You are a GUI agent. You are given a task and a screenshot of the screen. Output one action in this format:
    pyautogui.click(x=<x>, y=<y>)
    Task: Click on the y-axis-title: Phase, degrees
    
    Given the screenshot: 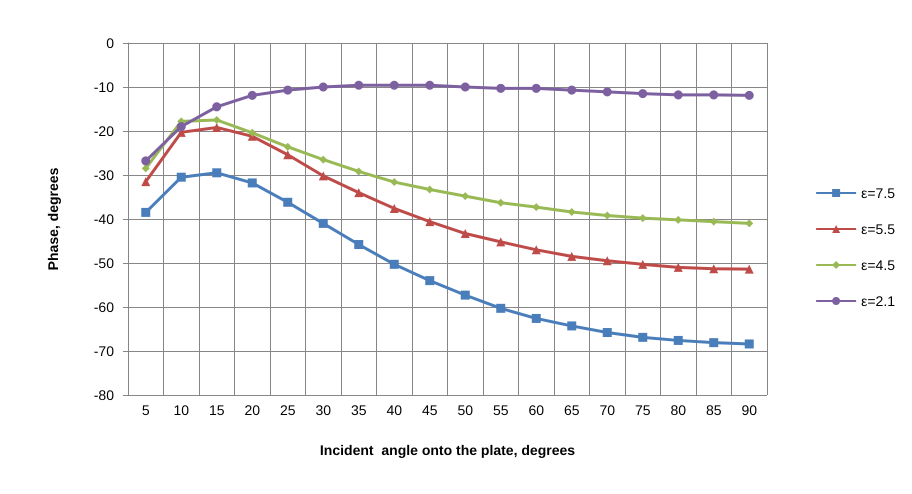 What is the action you would take?
    pyautogui.click(x=53, y=218)
    